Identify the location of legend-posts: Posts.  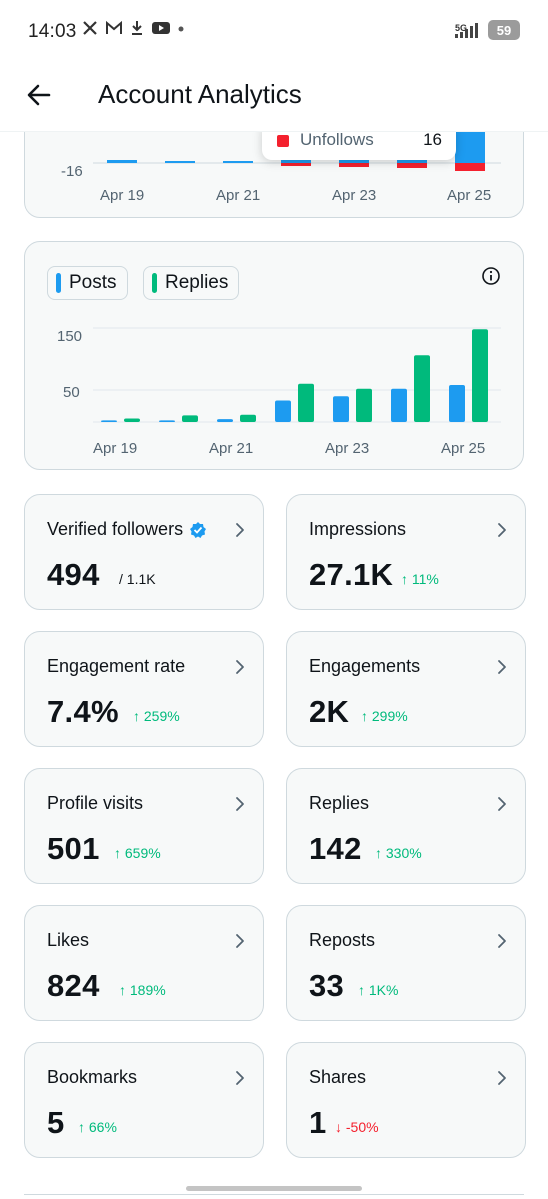
(87, 283).